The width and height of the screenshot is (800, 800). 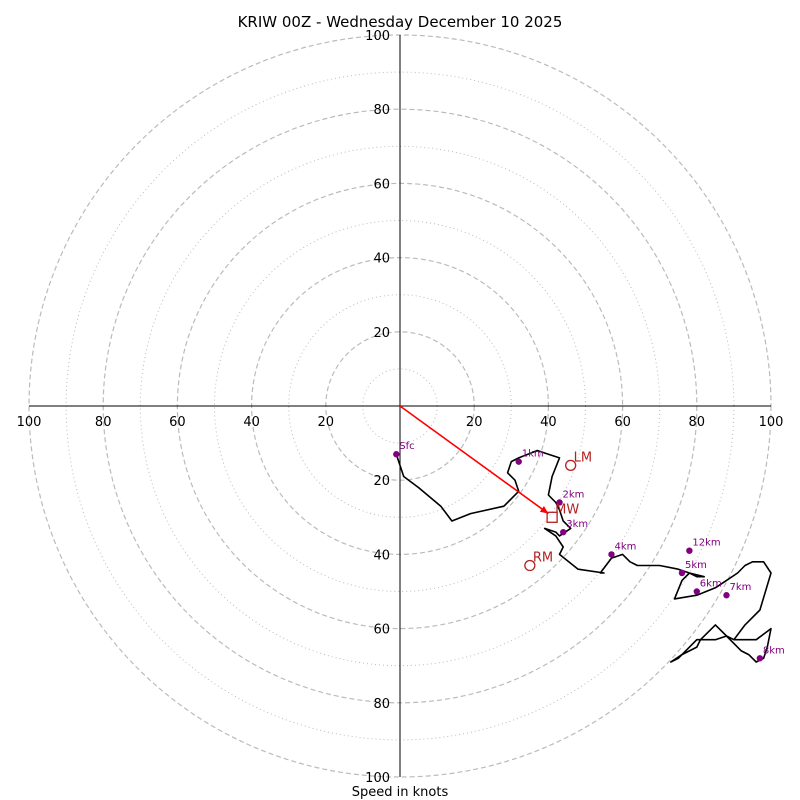 I want to click on storm-motion-label: LM, so click(x=583, y=457).